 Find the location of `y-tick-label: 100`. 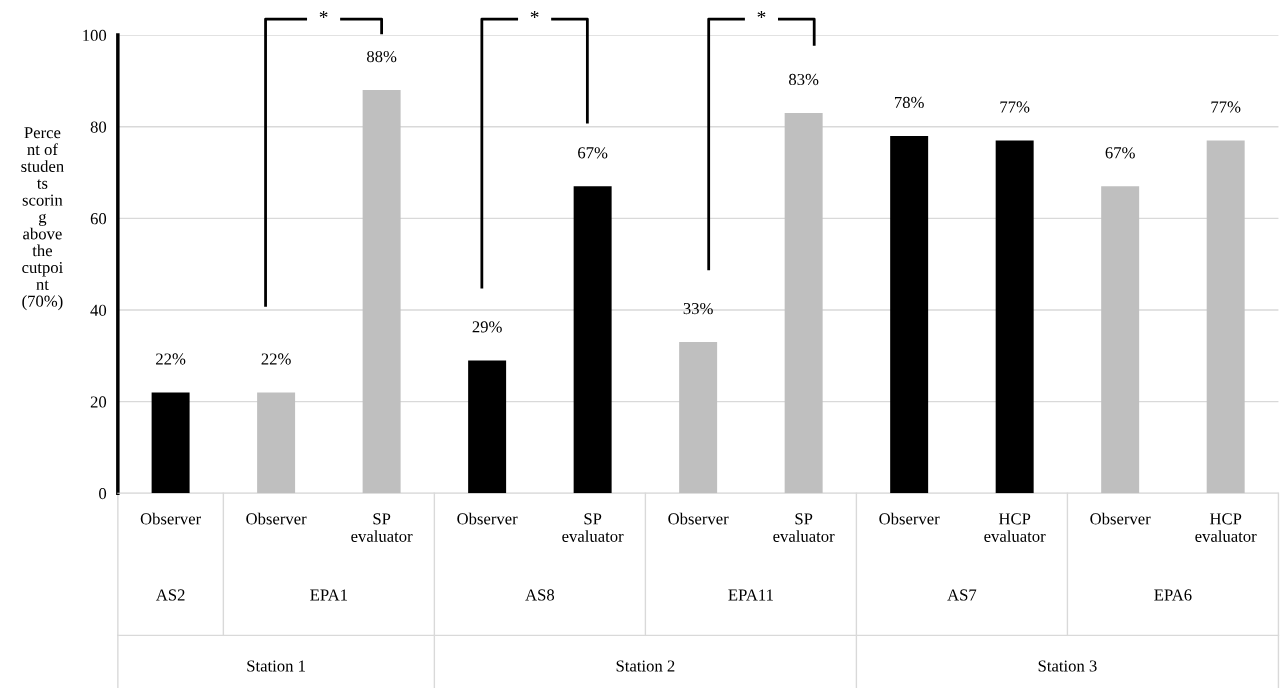

y-tick-label: 100 is located at coordinates (95, 35).